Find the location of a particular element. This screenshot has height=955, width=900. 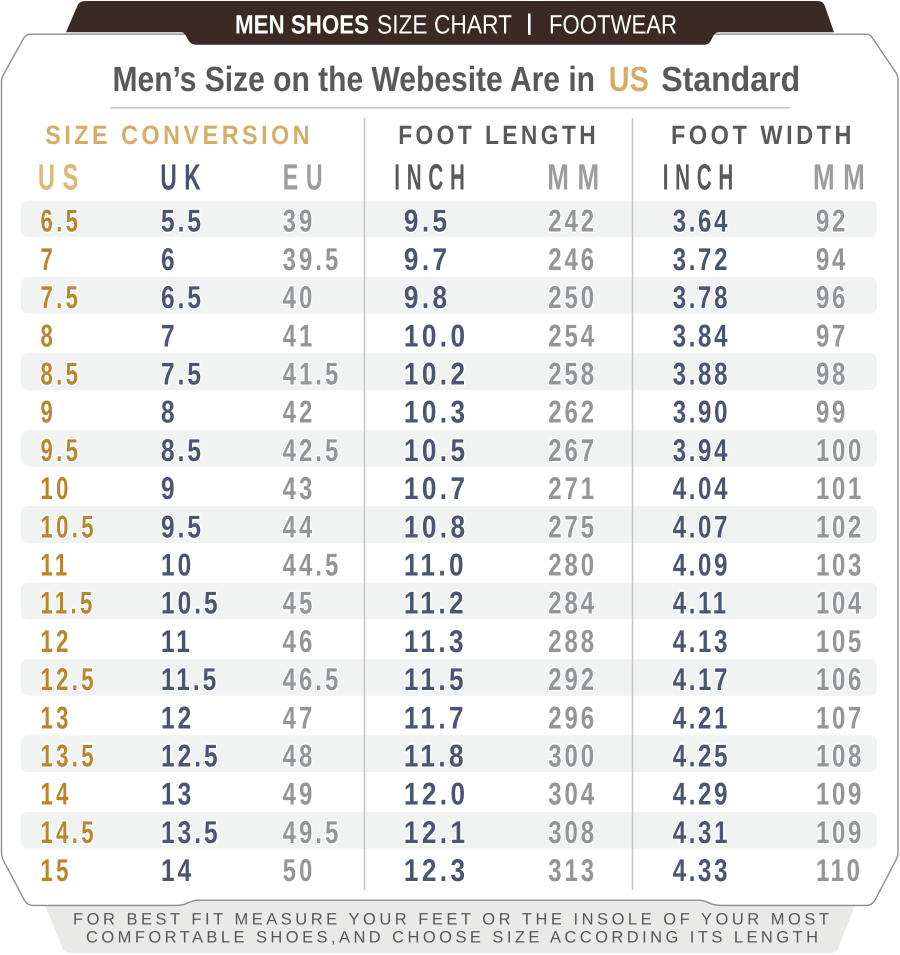

svg-text: 44 is located at coordinates (299, 526).